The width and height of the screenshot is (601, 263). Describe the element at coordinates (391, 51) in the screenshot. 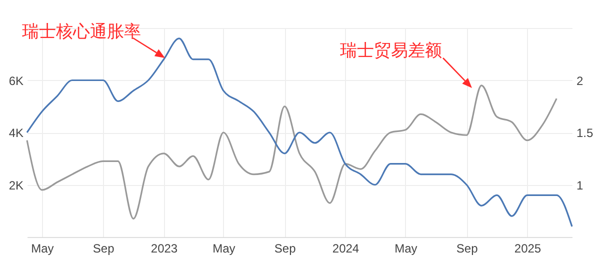

I see `text: 瑞士贸易差额` at that location.